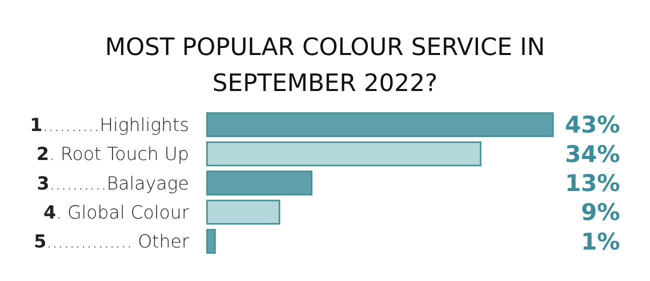  I want to click on y-tick-label: 5............... Other, so click(112, 242).